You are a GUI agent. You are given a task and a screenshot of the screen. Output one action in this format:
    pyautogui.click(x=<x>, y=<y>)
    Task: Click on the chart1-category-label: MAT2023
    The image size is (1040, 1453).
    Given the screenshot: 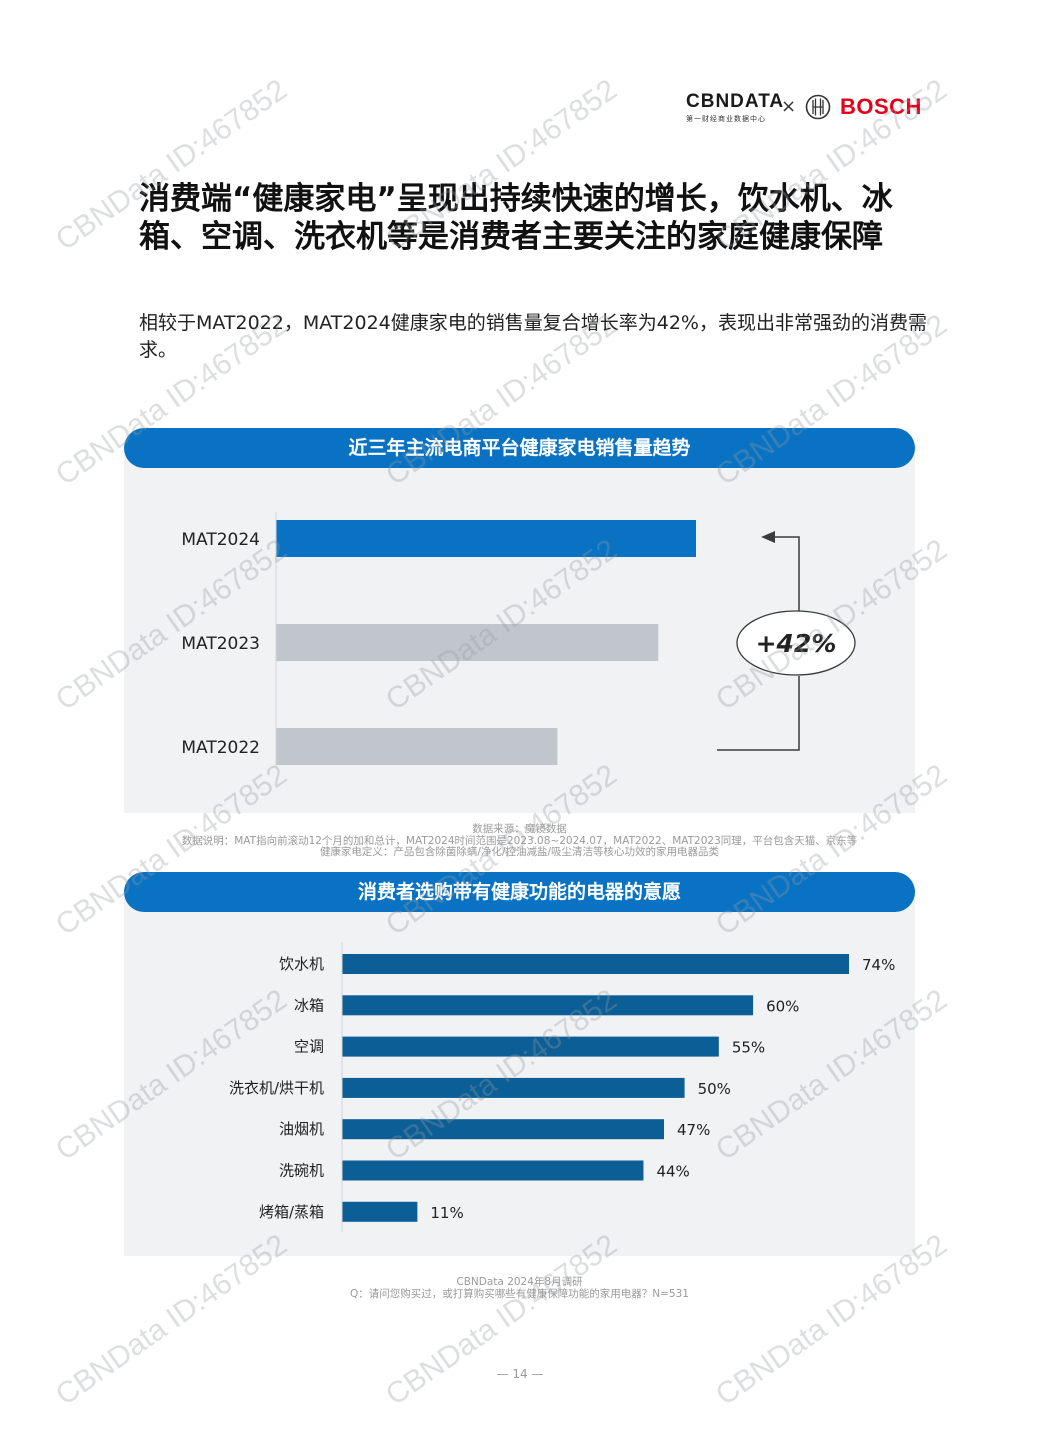 What is the action you would take?
    pyautogui.click(x=220, y=644)
    